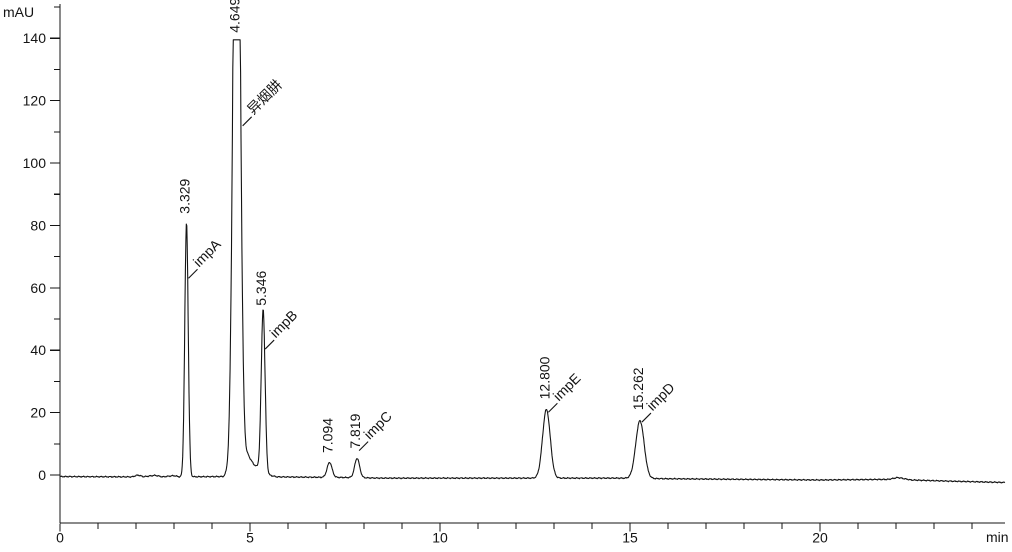 The width and height of the screenshot is (1012, 552). Describe the element at coordinates (60, 538) in the screenshot. I see `x-axis-tick-label: 0` at that location.